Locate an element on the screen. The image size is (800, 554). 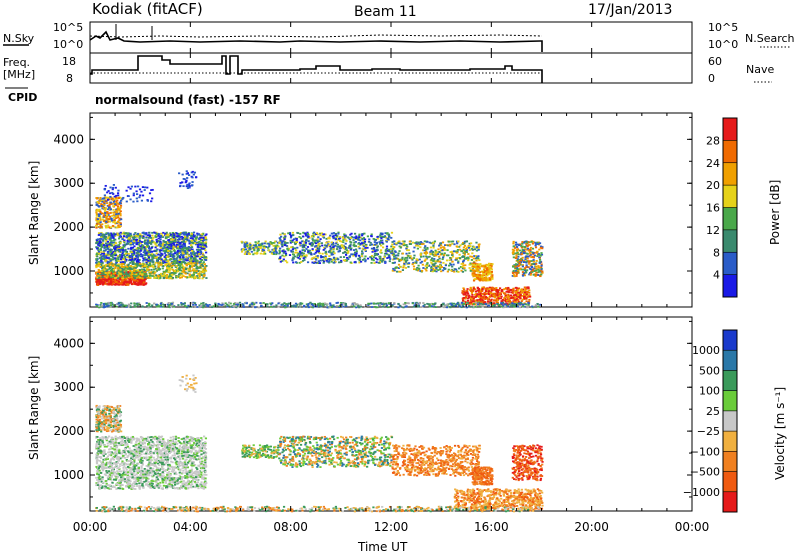
x-tick-label: 20:00 is located at coordinates (591, 527).